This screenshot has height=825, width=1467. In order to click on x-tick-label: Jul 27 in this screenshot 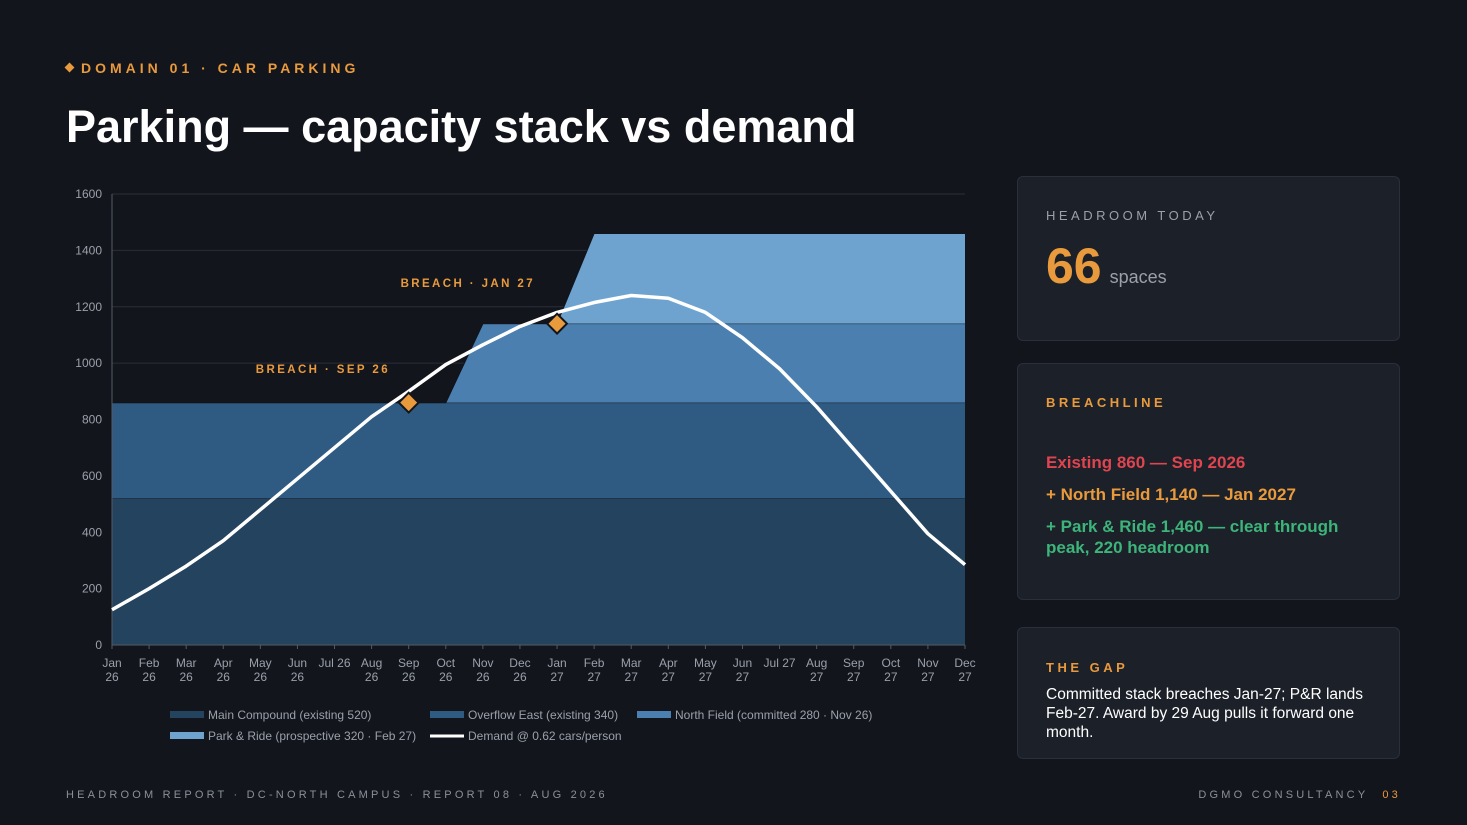, I will do `click(780, 663)`.